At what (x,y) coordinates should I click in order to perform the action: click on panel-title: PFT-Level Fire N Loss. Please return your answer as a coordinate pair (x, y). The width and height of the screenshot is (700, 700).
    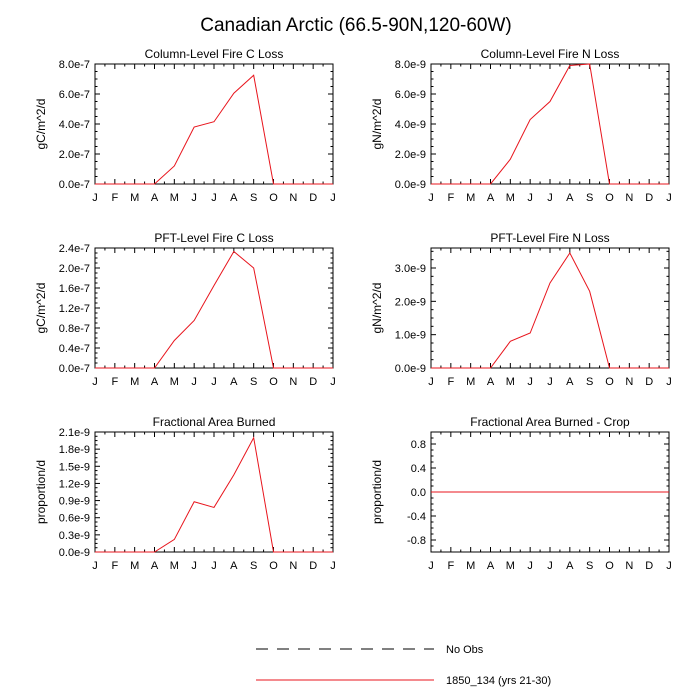
    Looking at the image, I should click on (549, 238).